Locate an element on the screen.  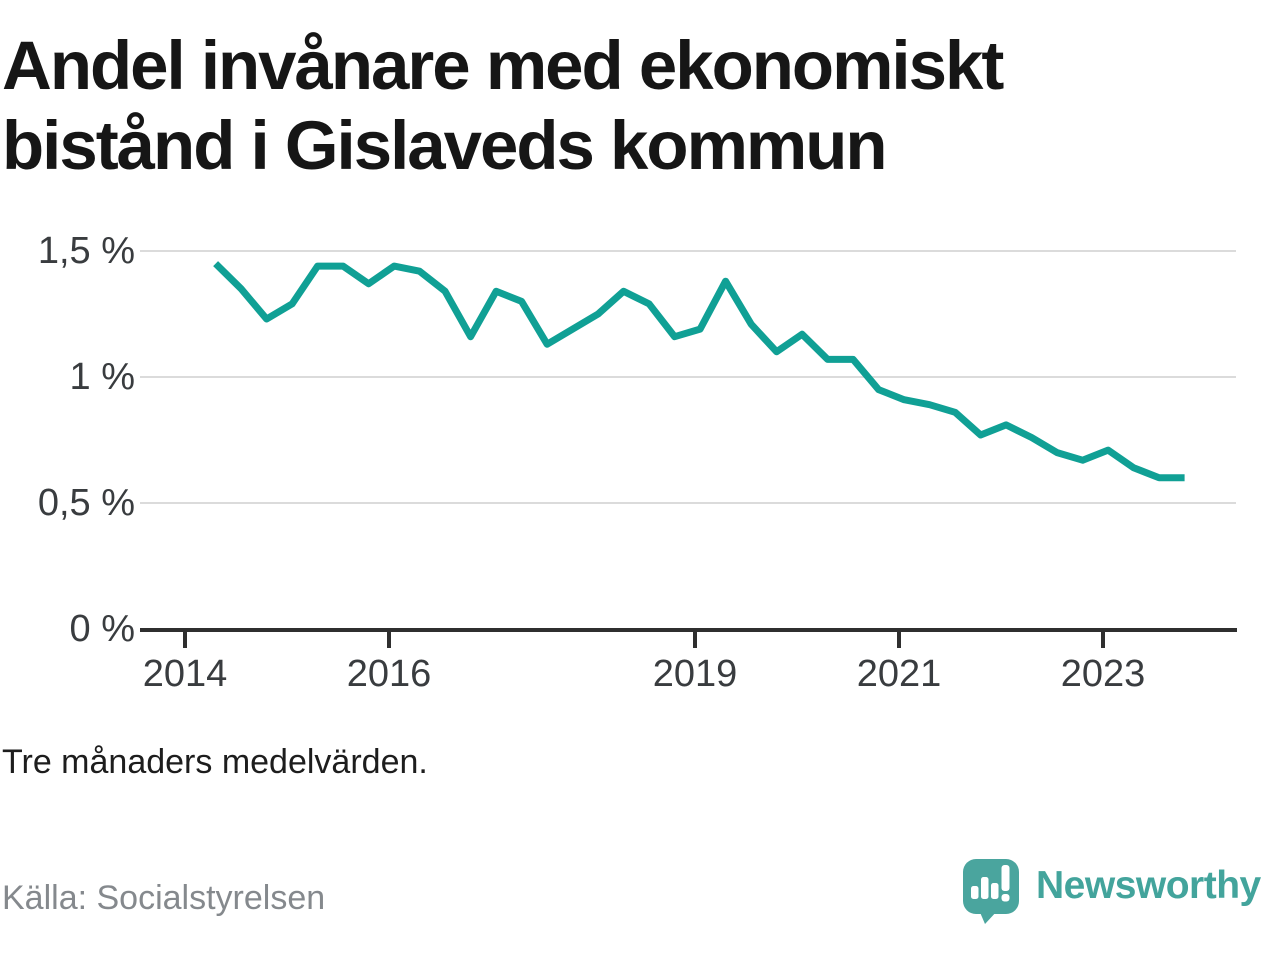
y-axis-label: 0,5 % is located at coordinates (86, 503).